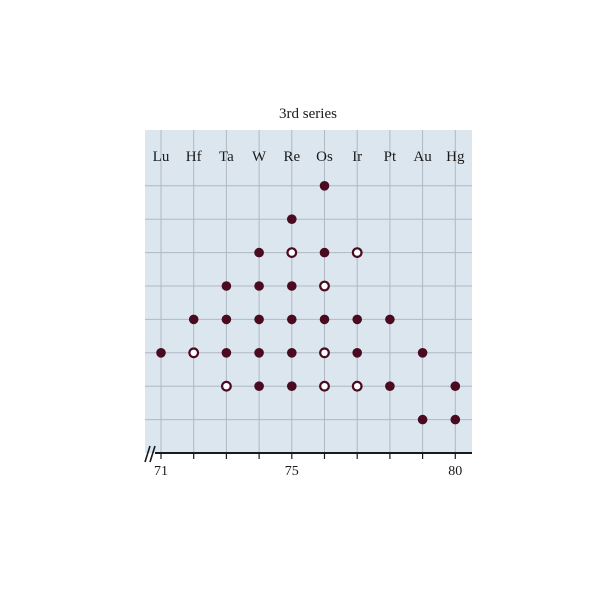  I want to click on element-label: W, so click(259, 157).